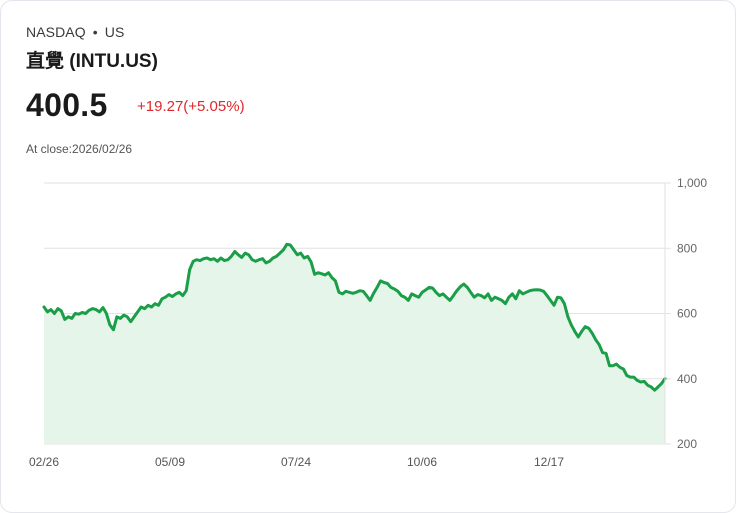 The width and height of the screenshot is (736, 513). What do you see at coordinates (67, 105) in the screenshot?
I see `current-price: 400.5` at bounding box center [67, 105].